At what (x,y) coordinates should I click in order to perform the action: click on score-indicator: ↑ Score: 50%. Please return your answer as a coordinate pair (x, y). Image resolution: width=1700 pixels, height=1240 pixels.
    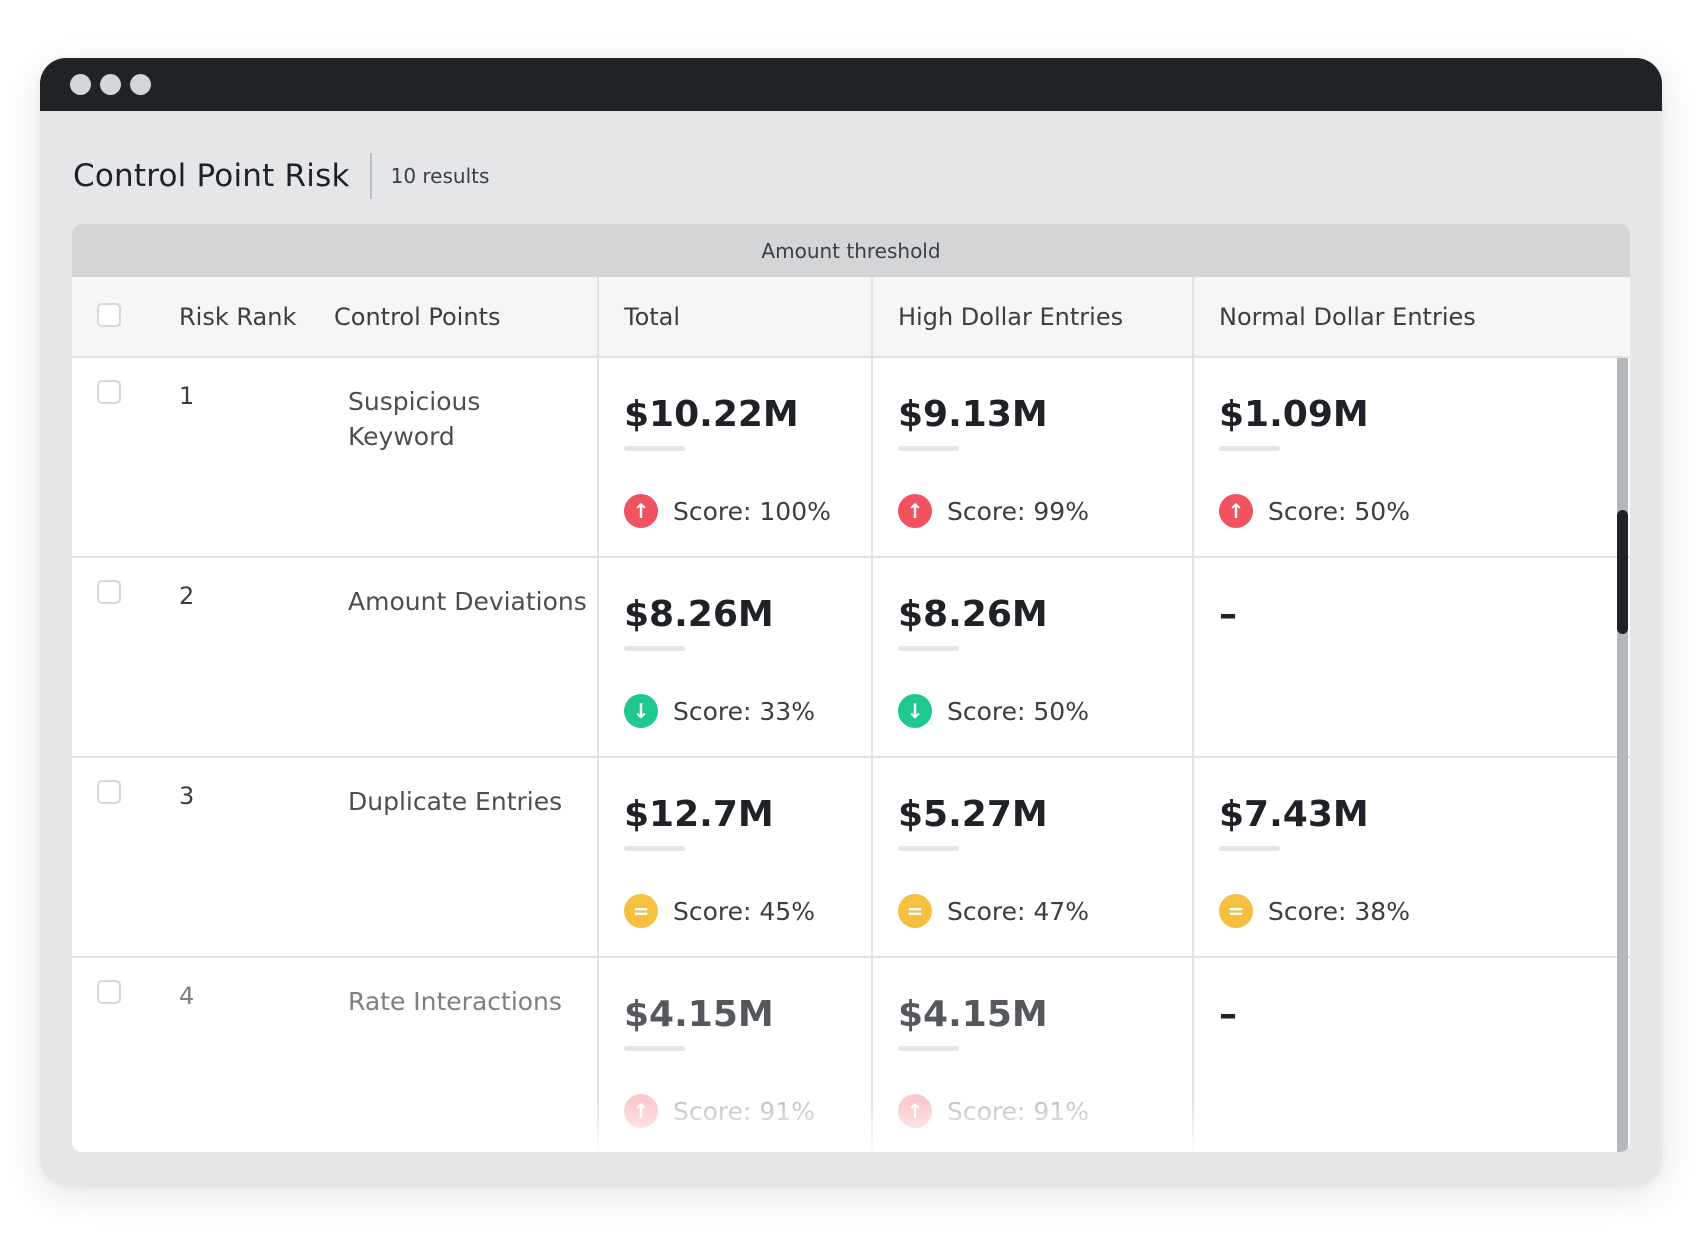
    Looking at the image, I should click on (1314, 511).